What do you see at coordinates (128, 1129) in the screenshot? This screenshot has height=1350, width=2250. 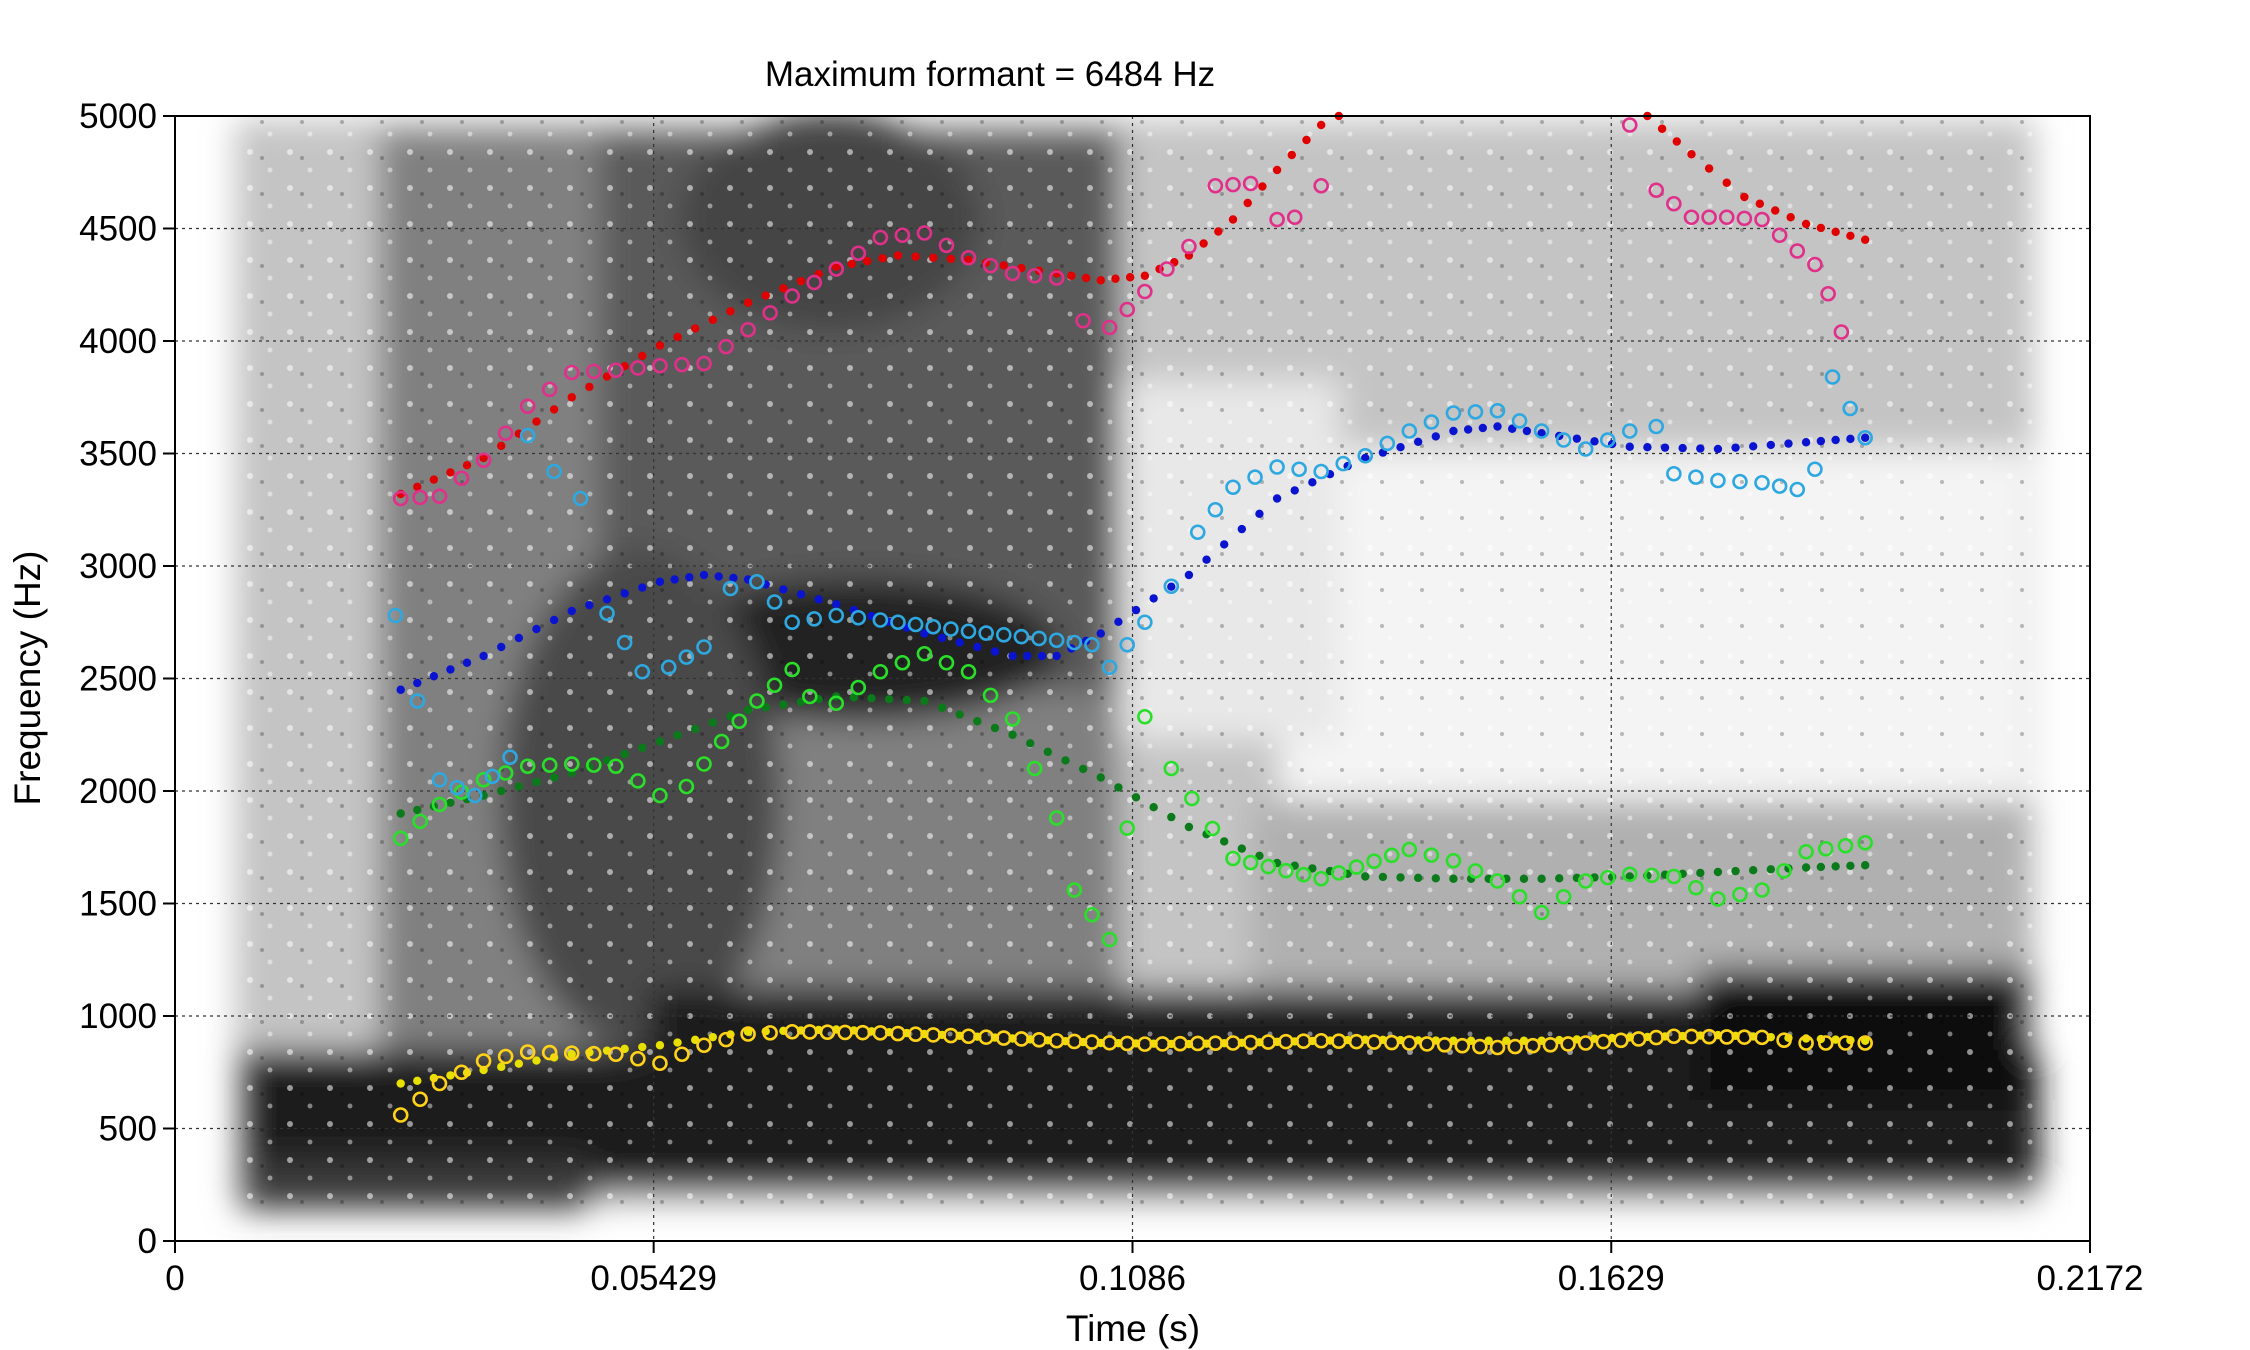 I see `y-tick-label: 500` at bounding box center [128, 1129].